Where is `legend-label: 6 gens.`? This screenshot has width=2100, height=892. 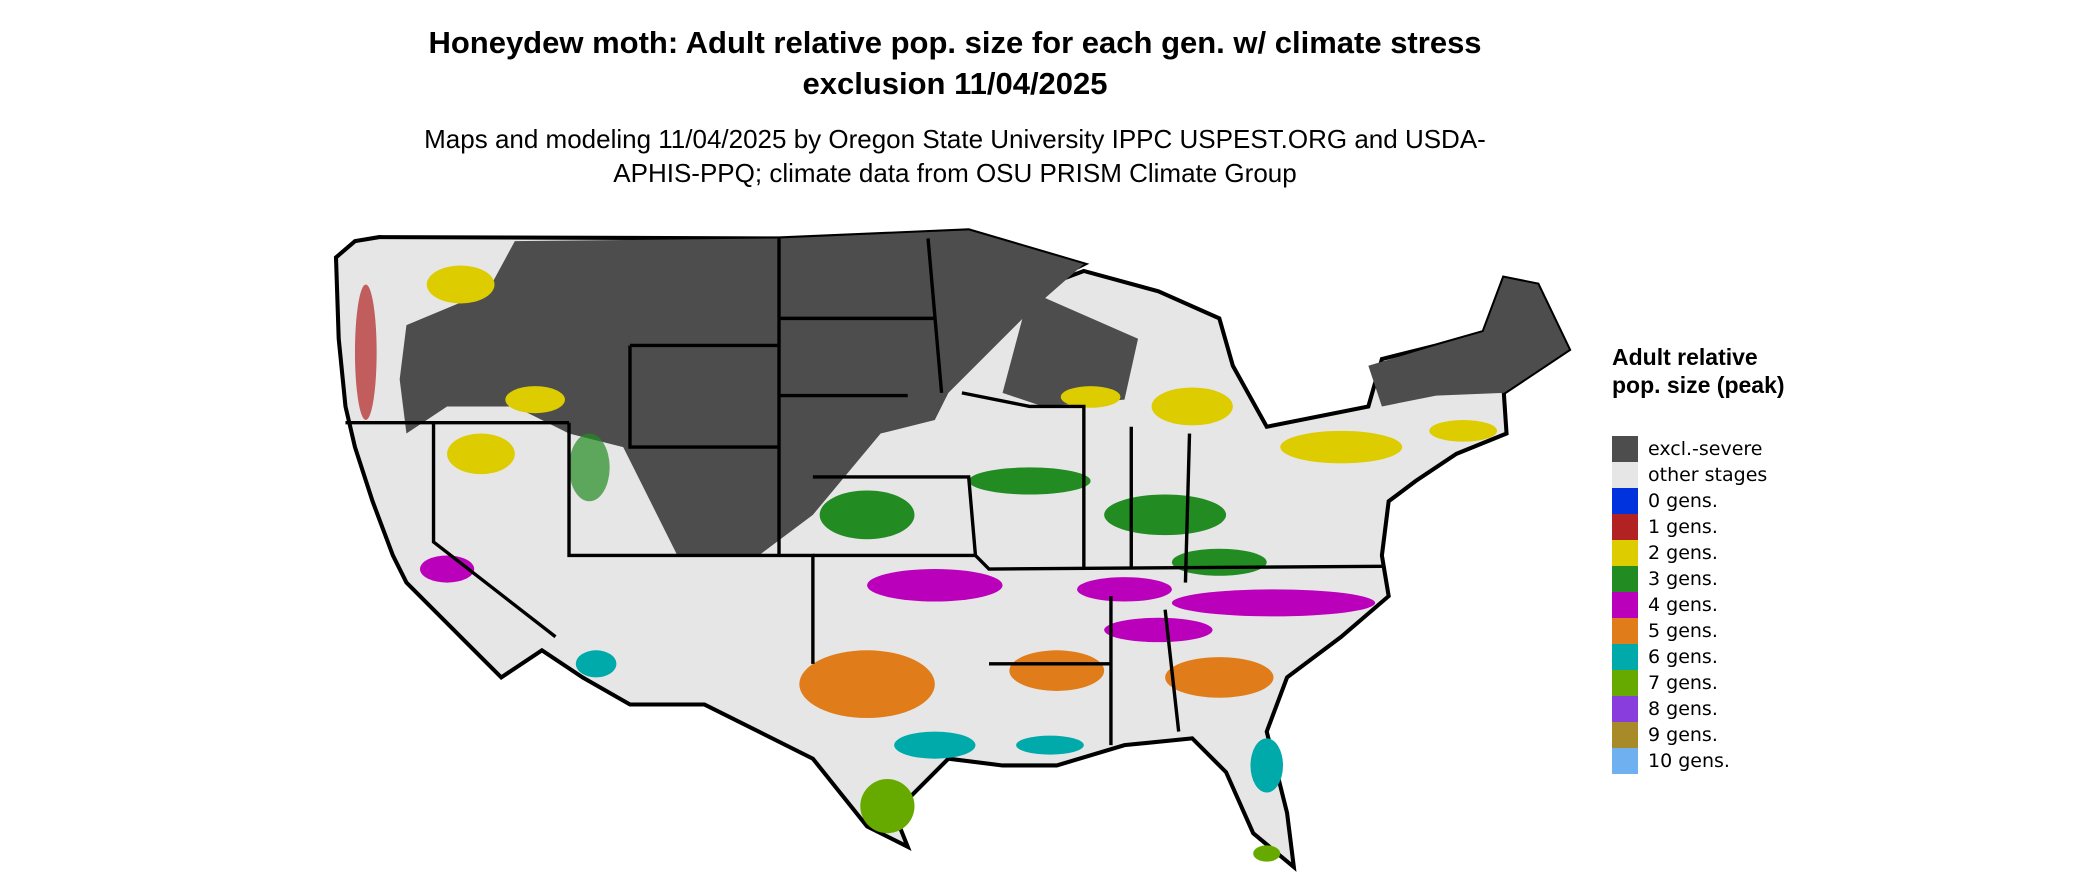
legend-label: 6 gens. is located at coordinates (1683, 657).